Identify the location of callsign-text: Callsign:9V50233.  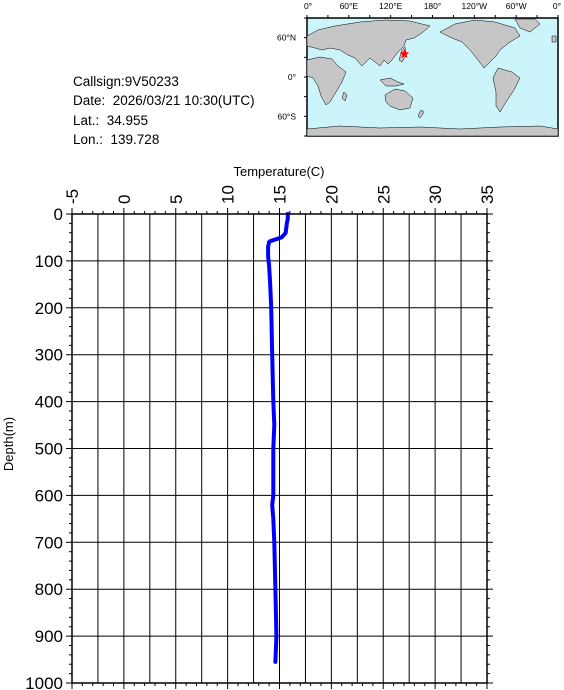
(126, 81).